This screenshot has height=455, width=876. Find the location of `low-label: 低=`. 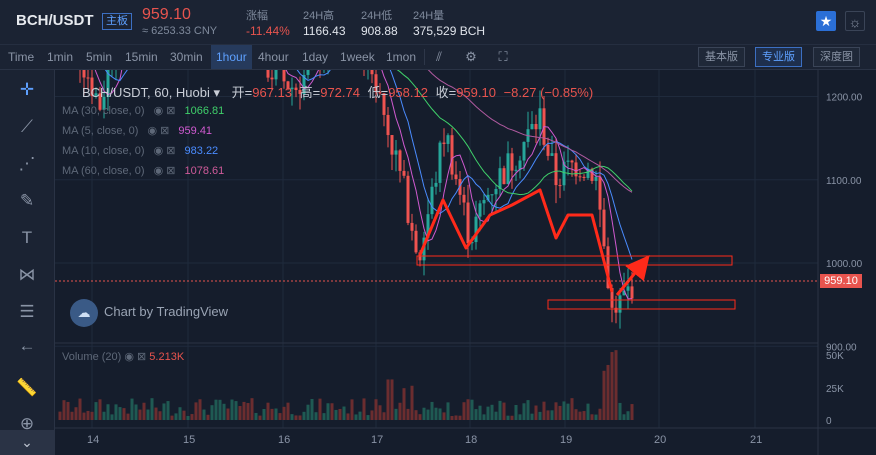

low-label: 低= is located at coordinates (378, 92).